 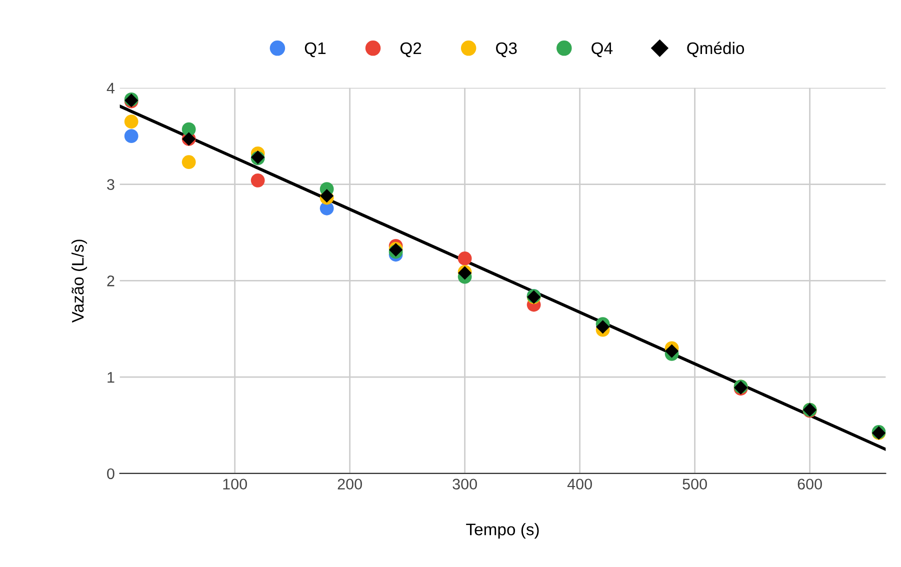 I want to click on x-tick-label: 500, so click(x=694, y=484).